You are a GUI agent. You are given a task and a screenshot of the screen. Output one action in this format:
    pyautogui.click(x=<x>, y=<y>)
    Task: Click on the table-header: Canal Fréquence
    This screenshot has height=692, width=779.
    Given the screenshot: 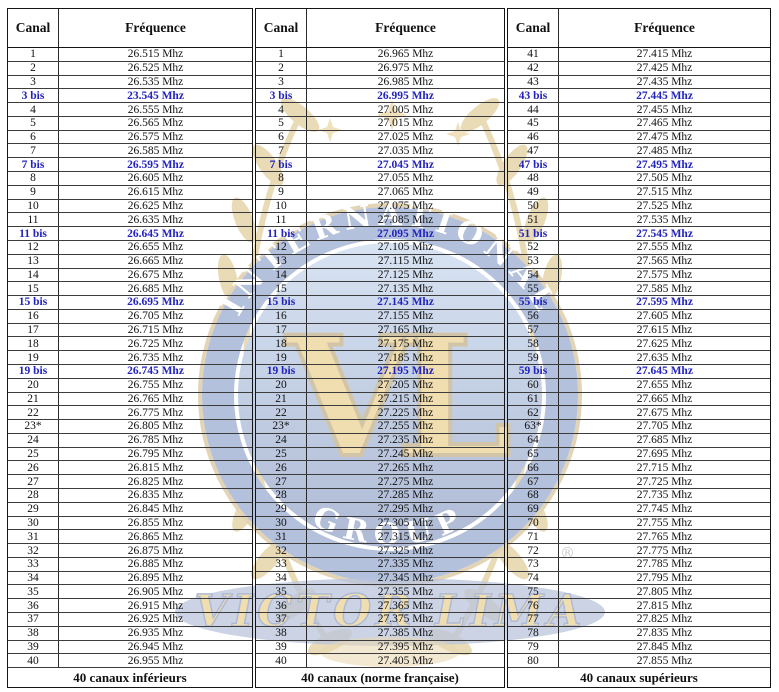 What is the action you would take?
    pyautogui.click(x=130, y=28)
    